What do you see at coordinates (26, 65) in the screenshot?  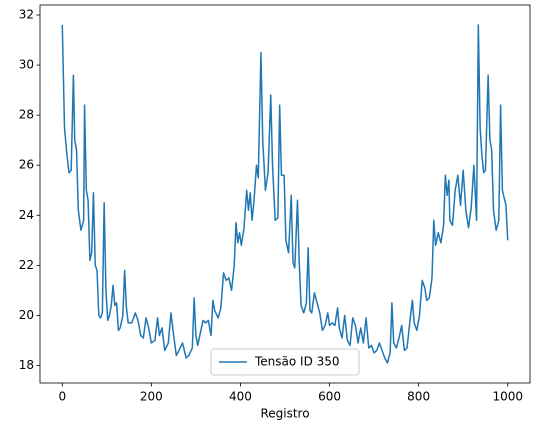 I see `y-tick-label: 30` at bounding box center [26, 65].